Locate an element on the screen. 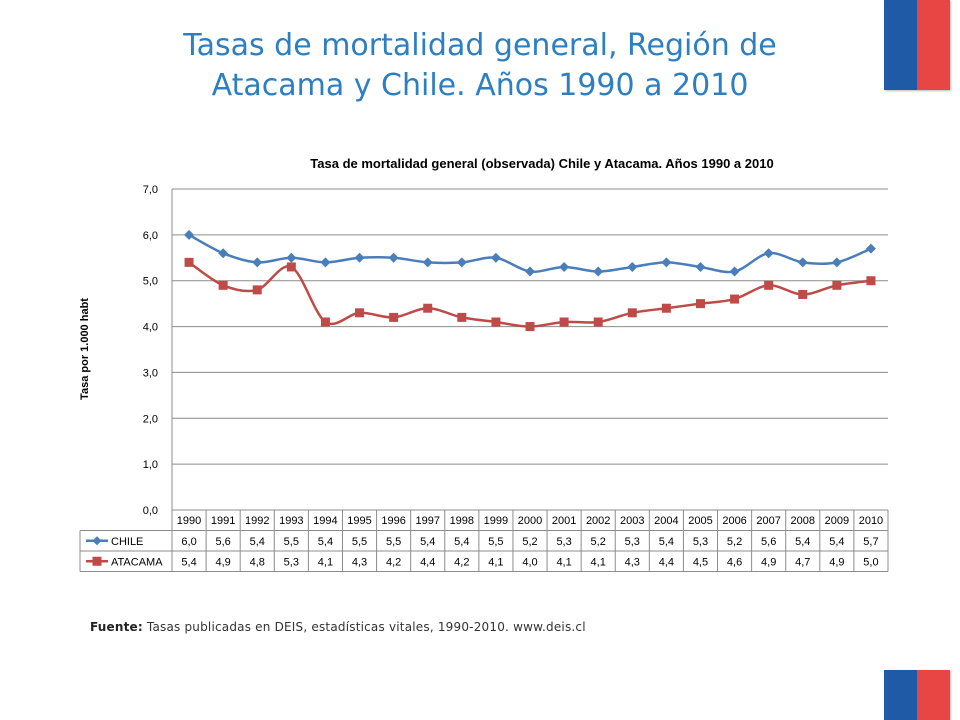 This screenshot has height=720, width=960. x-tick-label: 2009 is located at coordinates (837, 521).